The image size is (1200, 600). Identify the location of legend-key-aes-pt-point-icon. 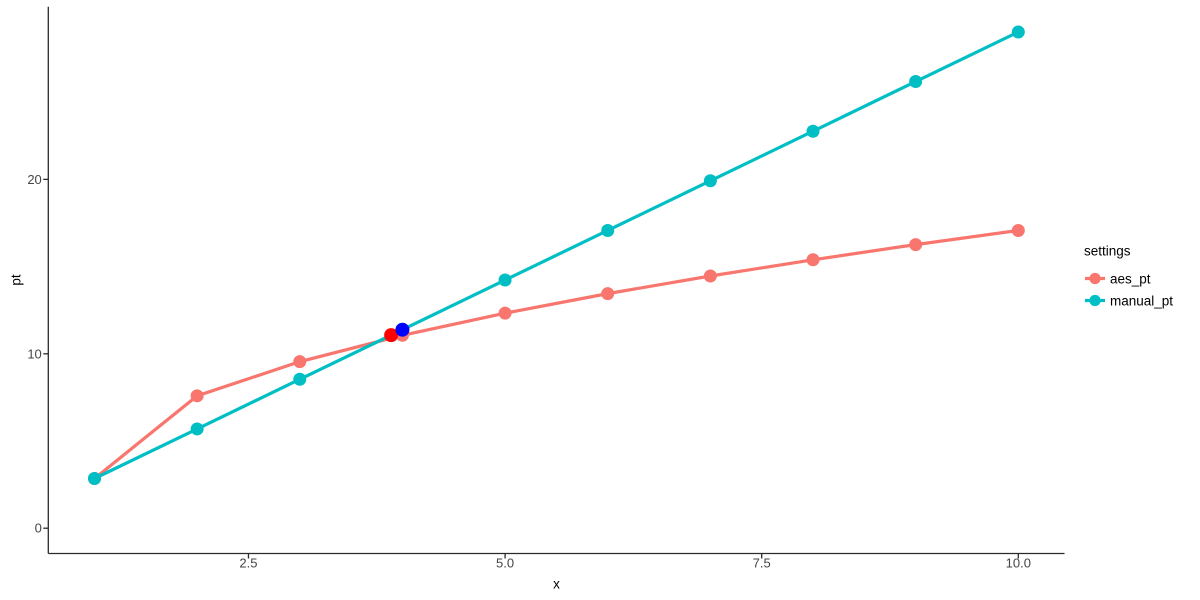
(1095, 278).